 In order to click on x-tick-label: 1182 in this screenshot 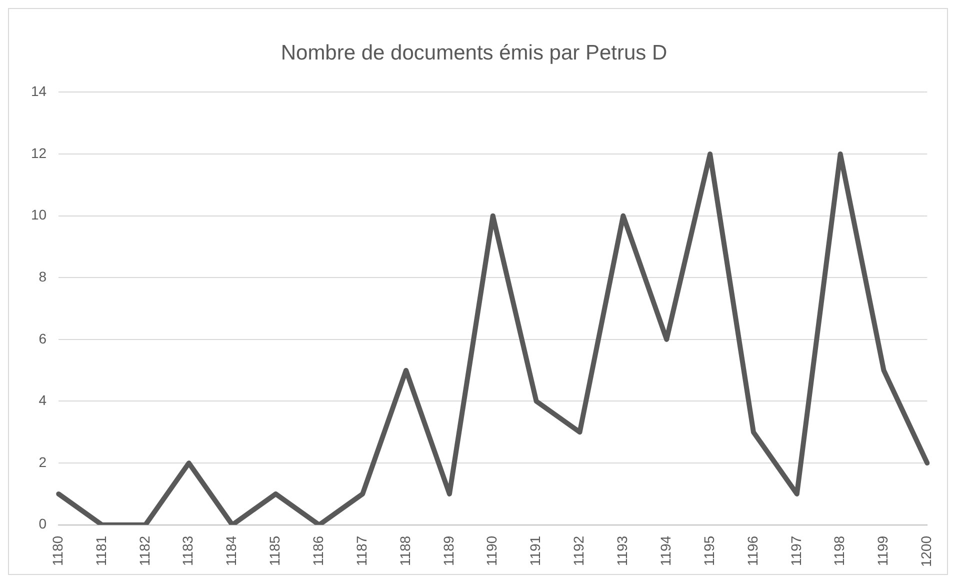, I will do `click(144, 551)`.